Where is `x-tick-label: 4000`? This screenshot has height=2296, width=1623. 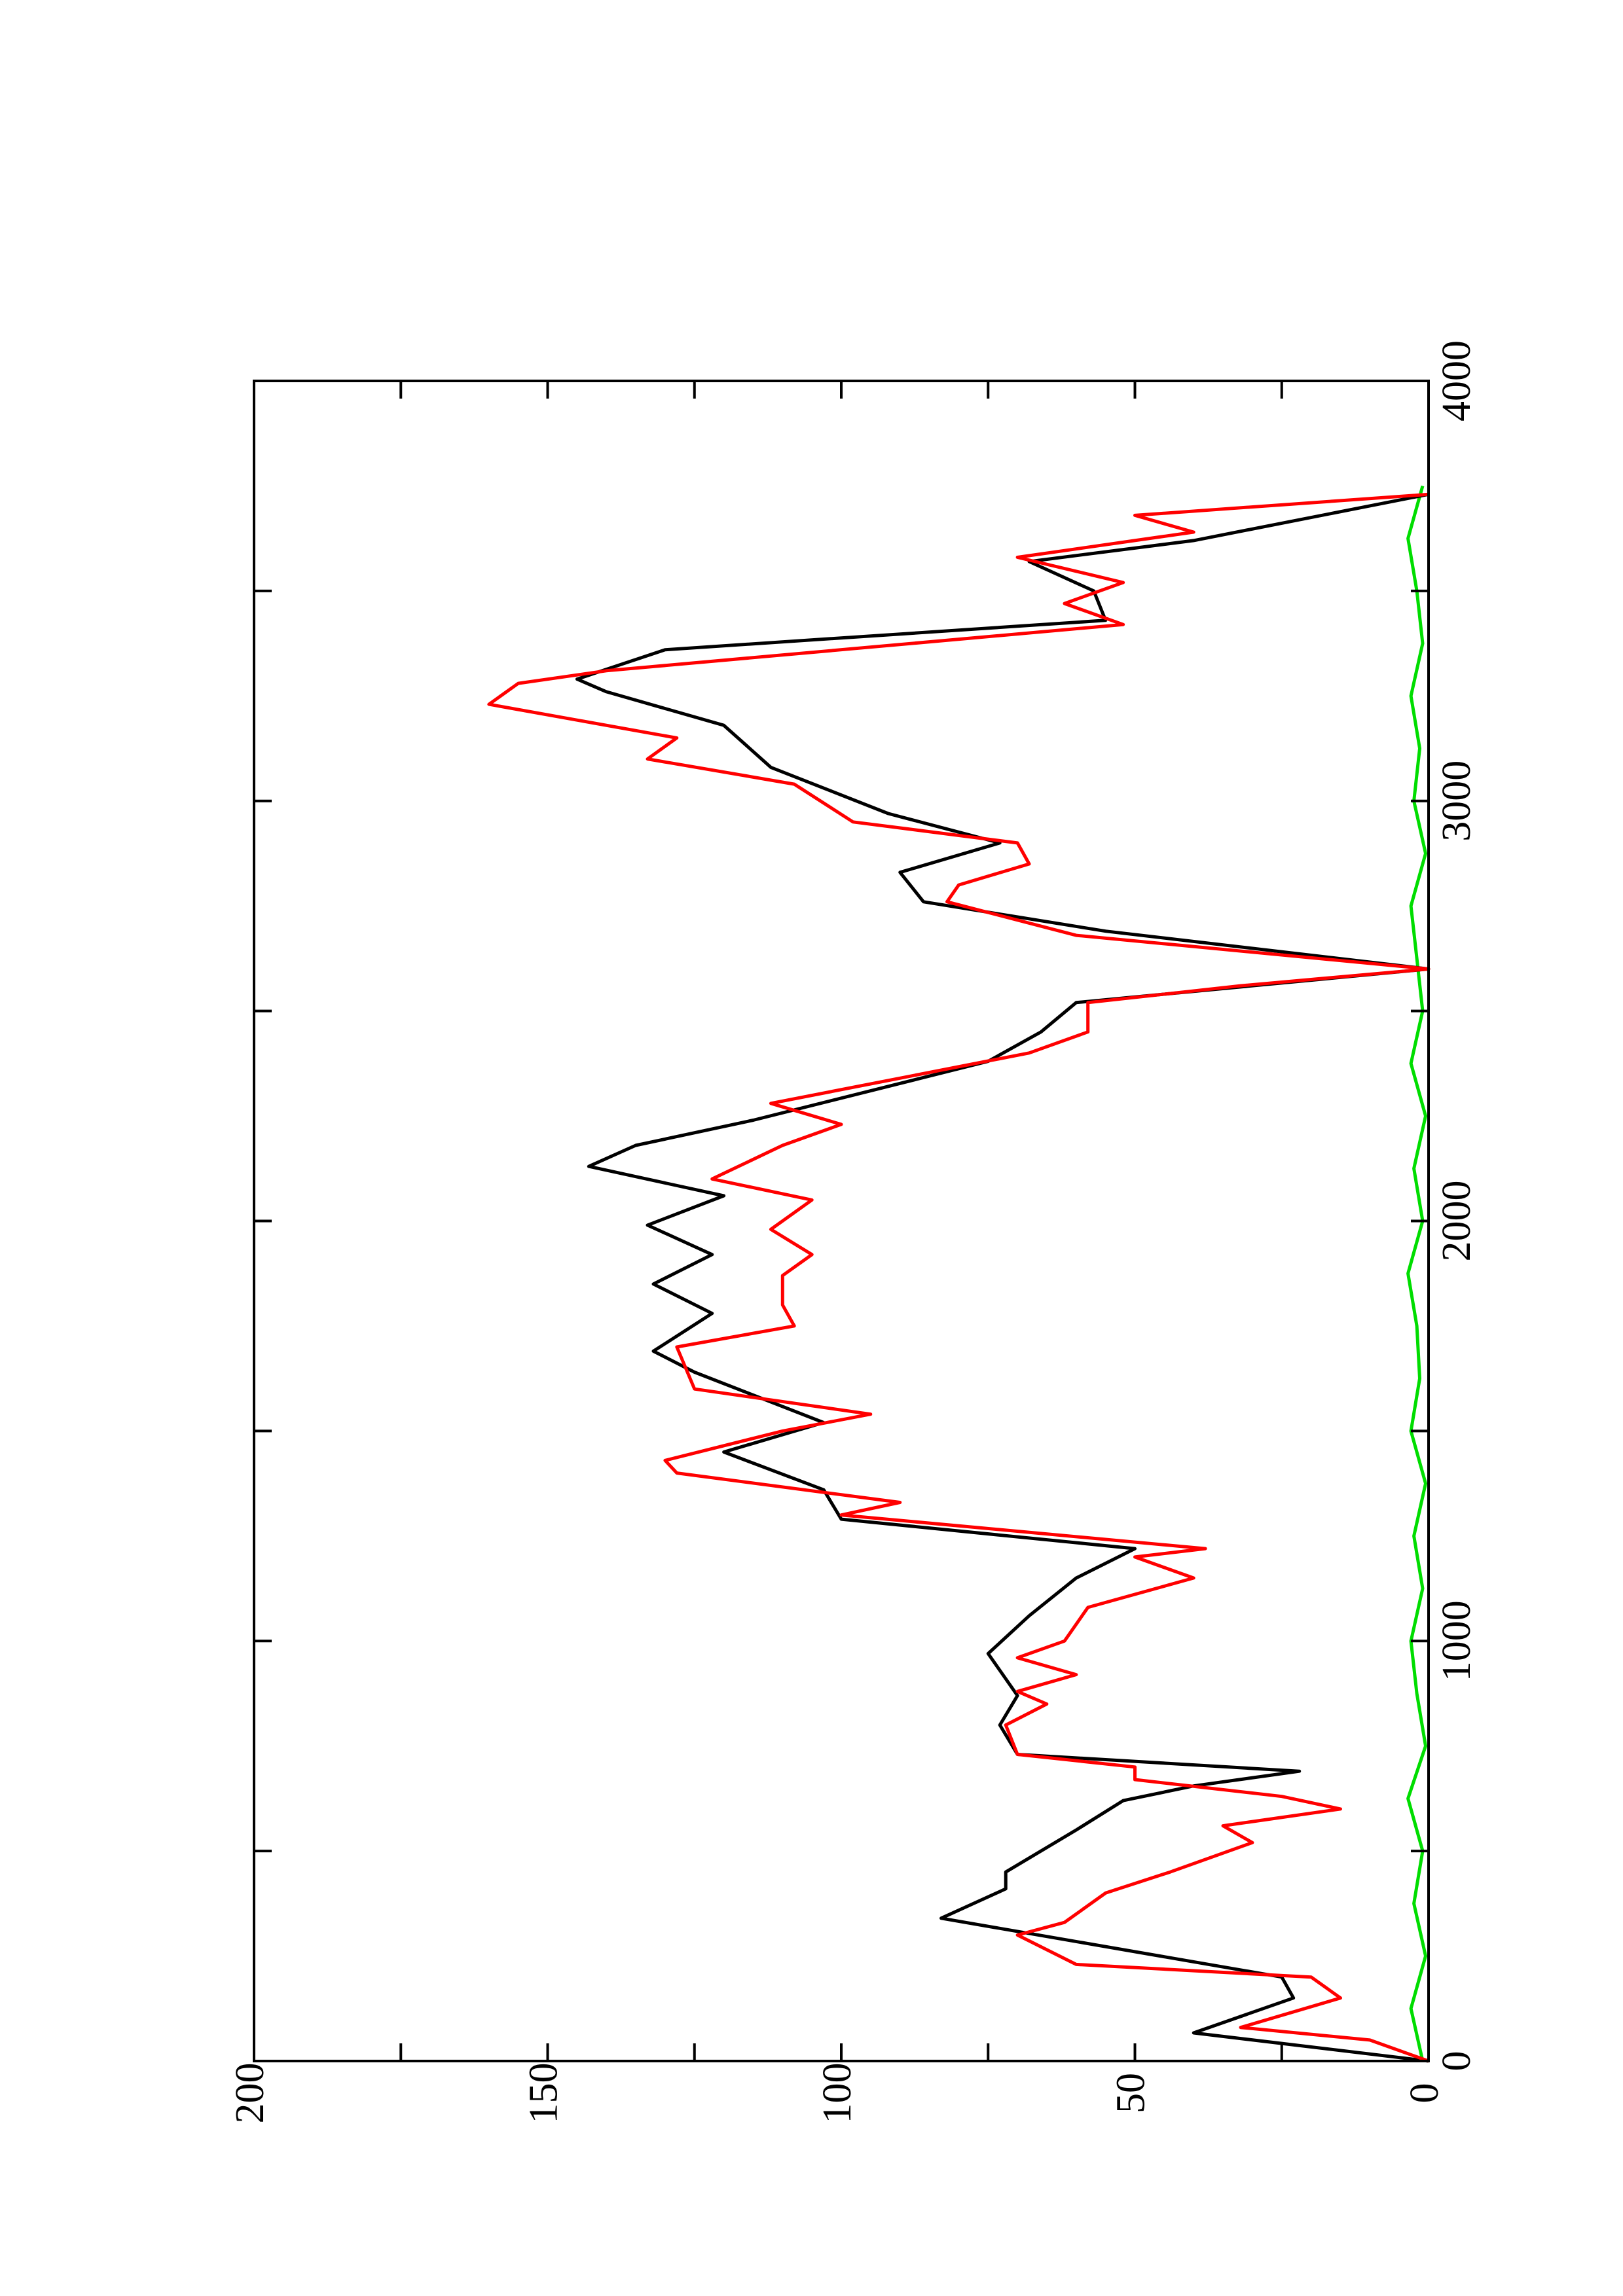 x-tick-label: 4000 is located at coordinates (1456, 381).